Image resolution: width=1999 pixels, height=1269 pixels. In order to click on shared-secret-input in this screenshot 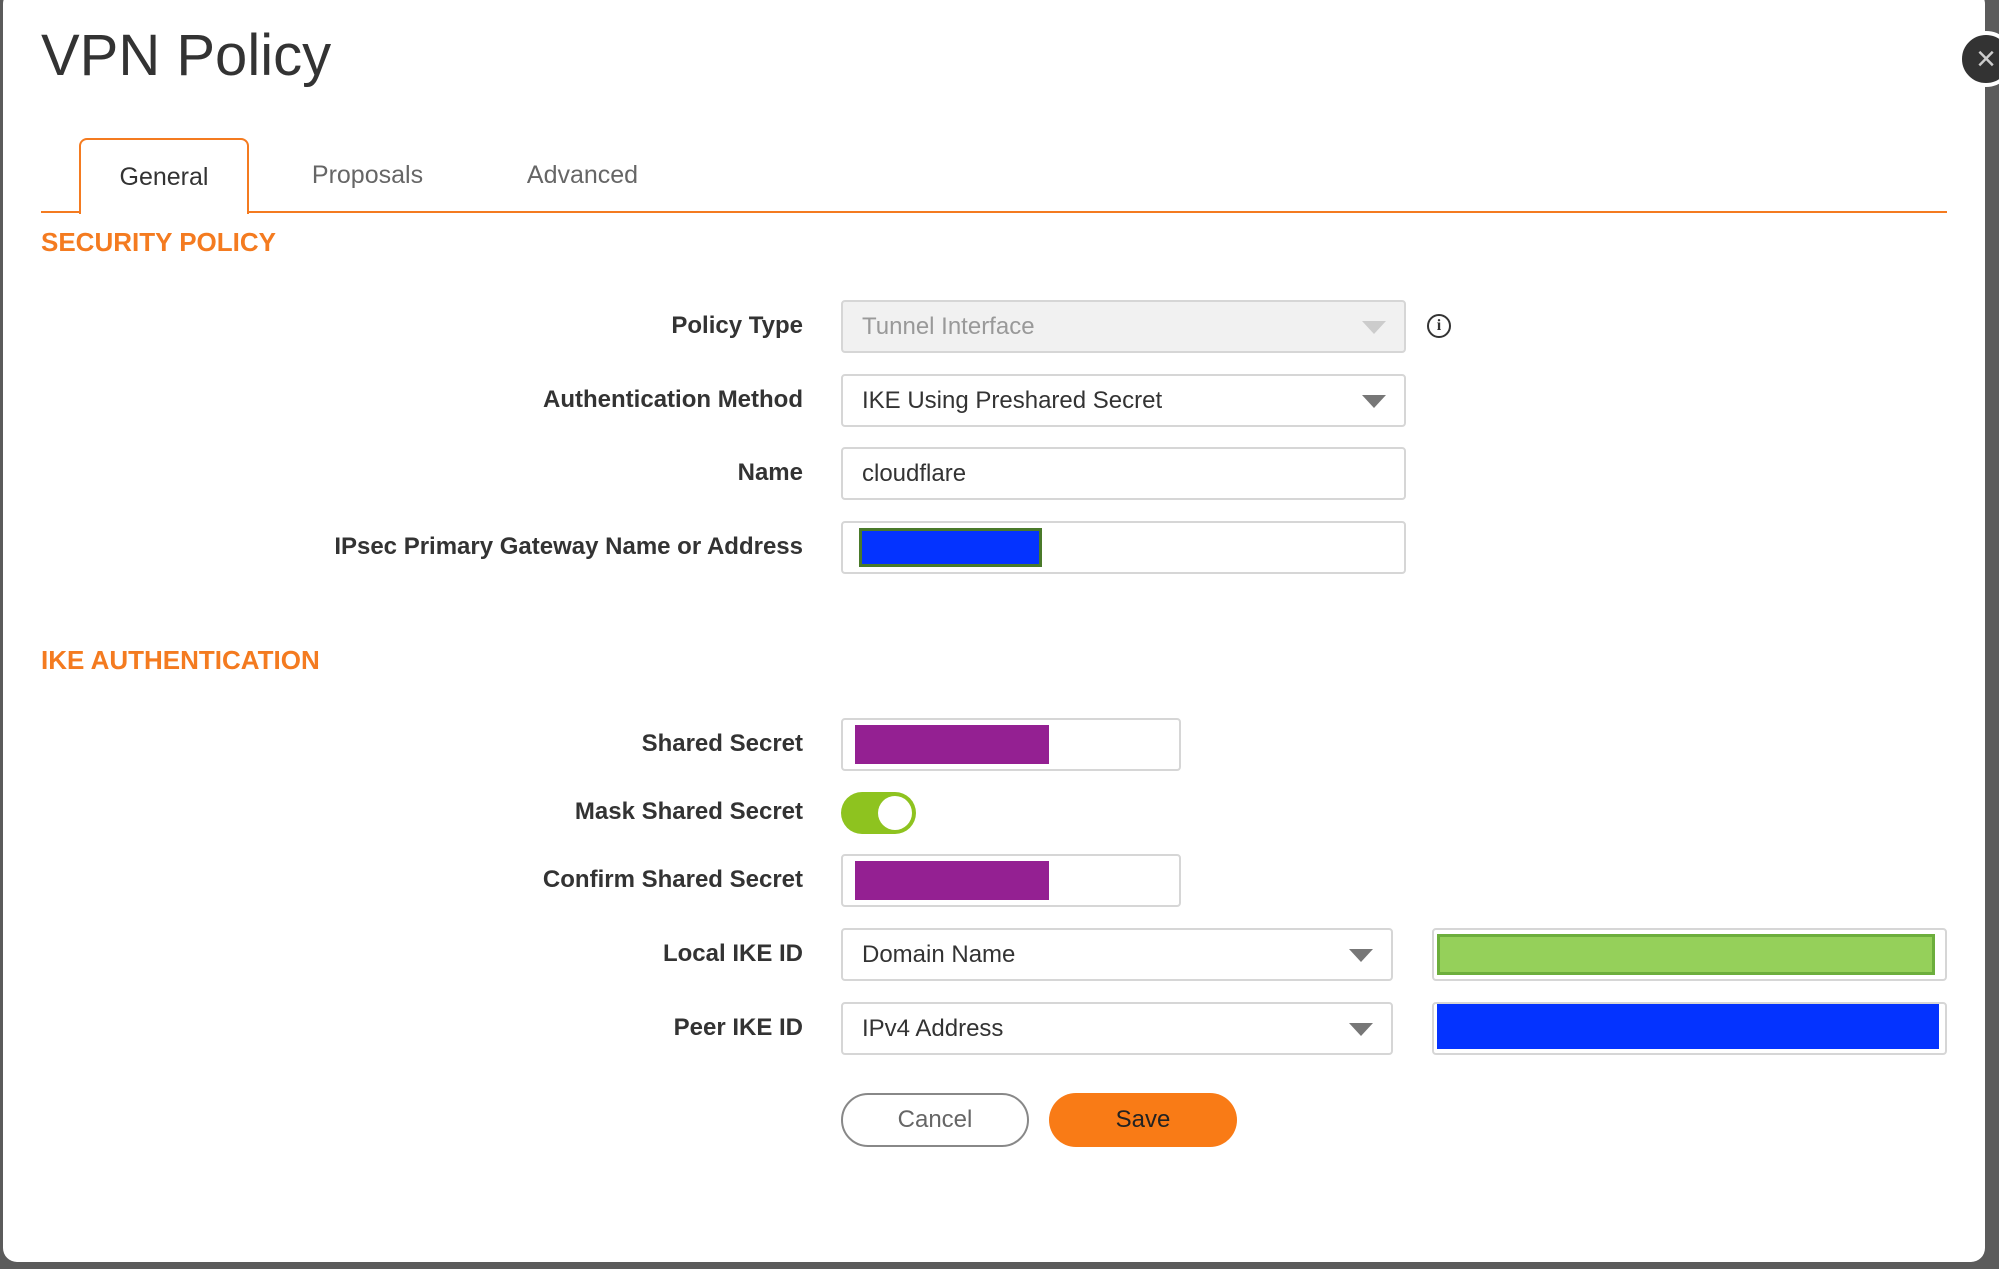, I will do `click(1011, 744)`.